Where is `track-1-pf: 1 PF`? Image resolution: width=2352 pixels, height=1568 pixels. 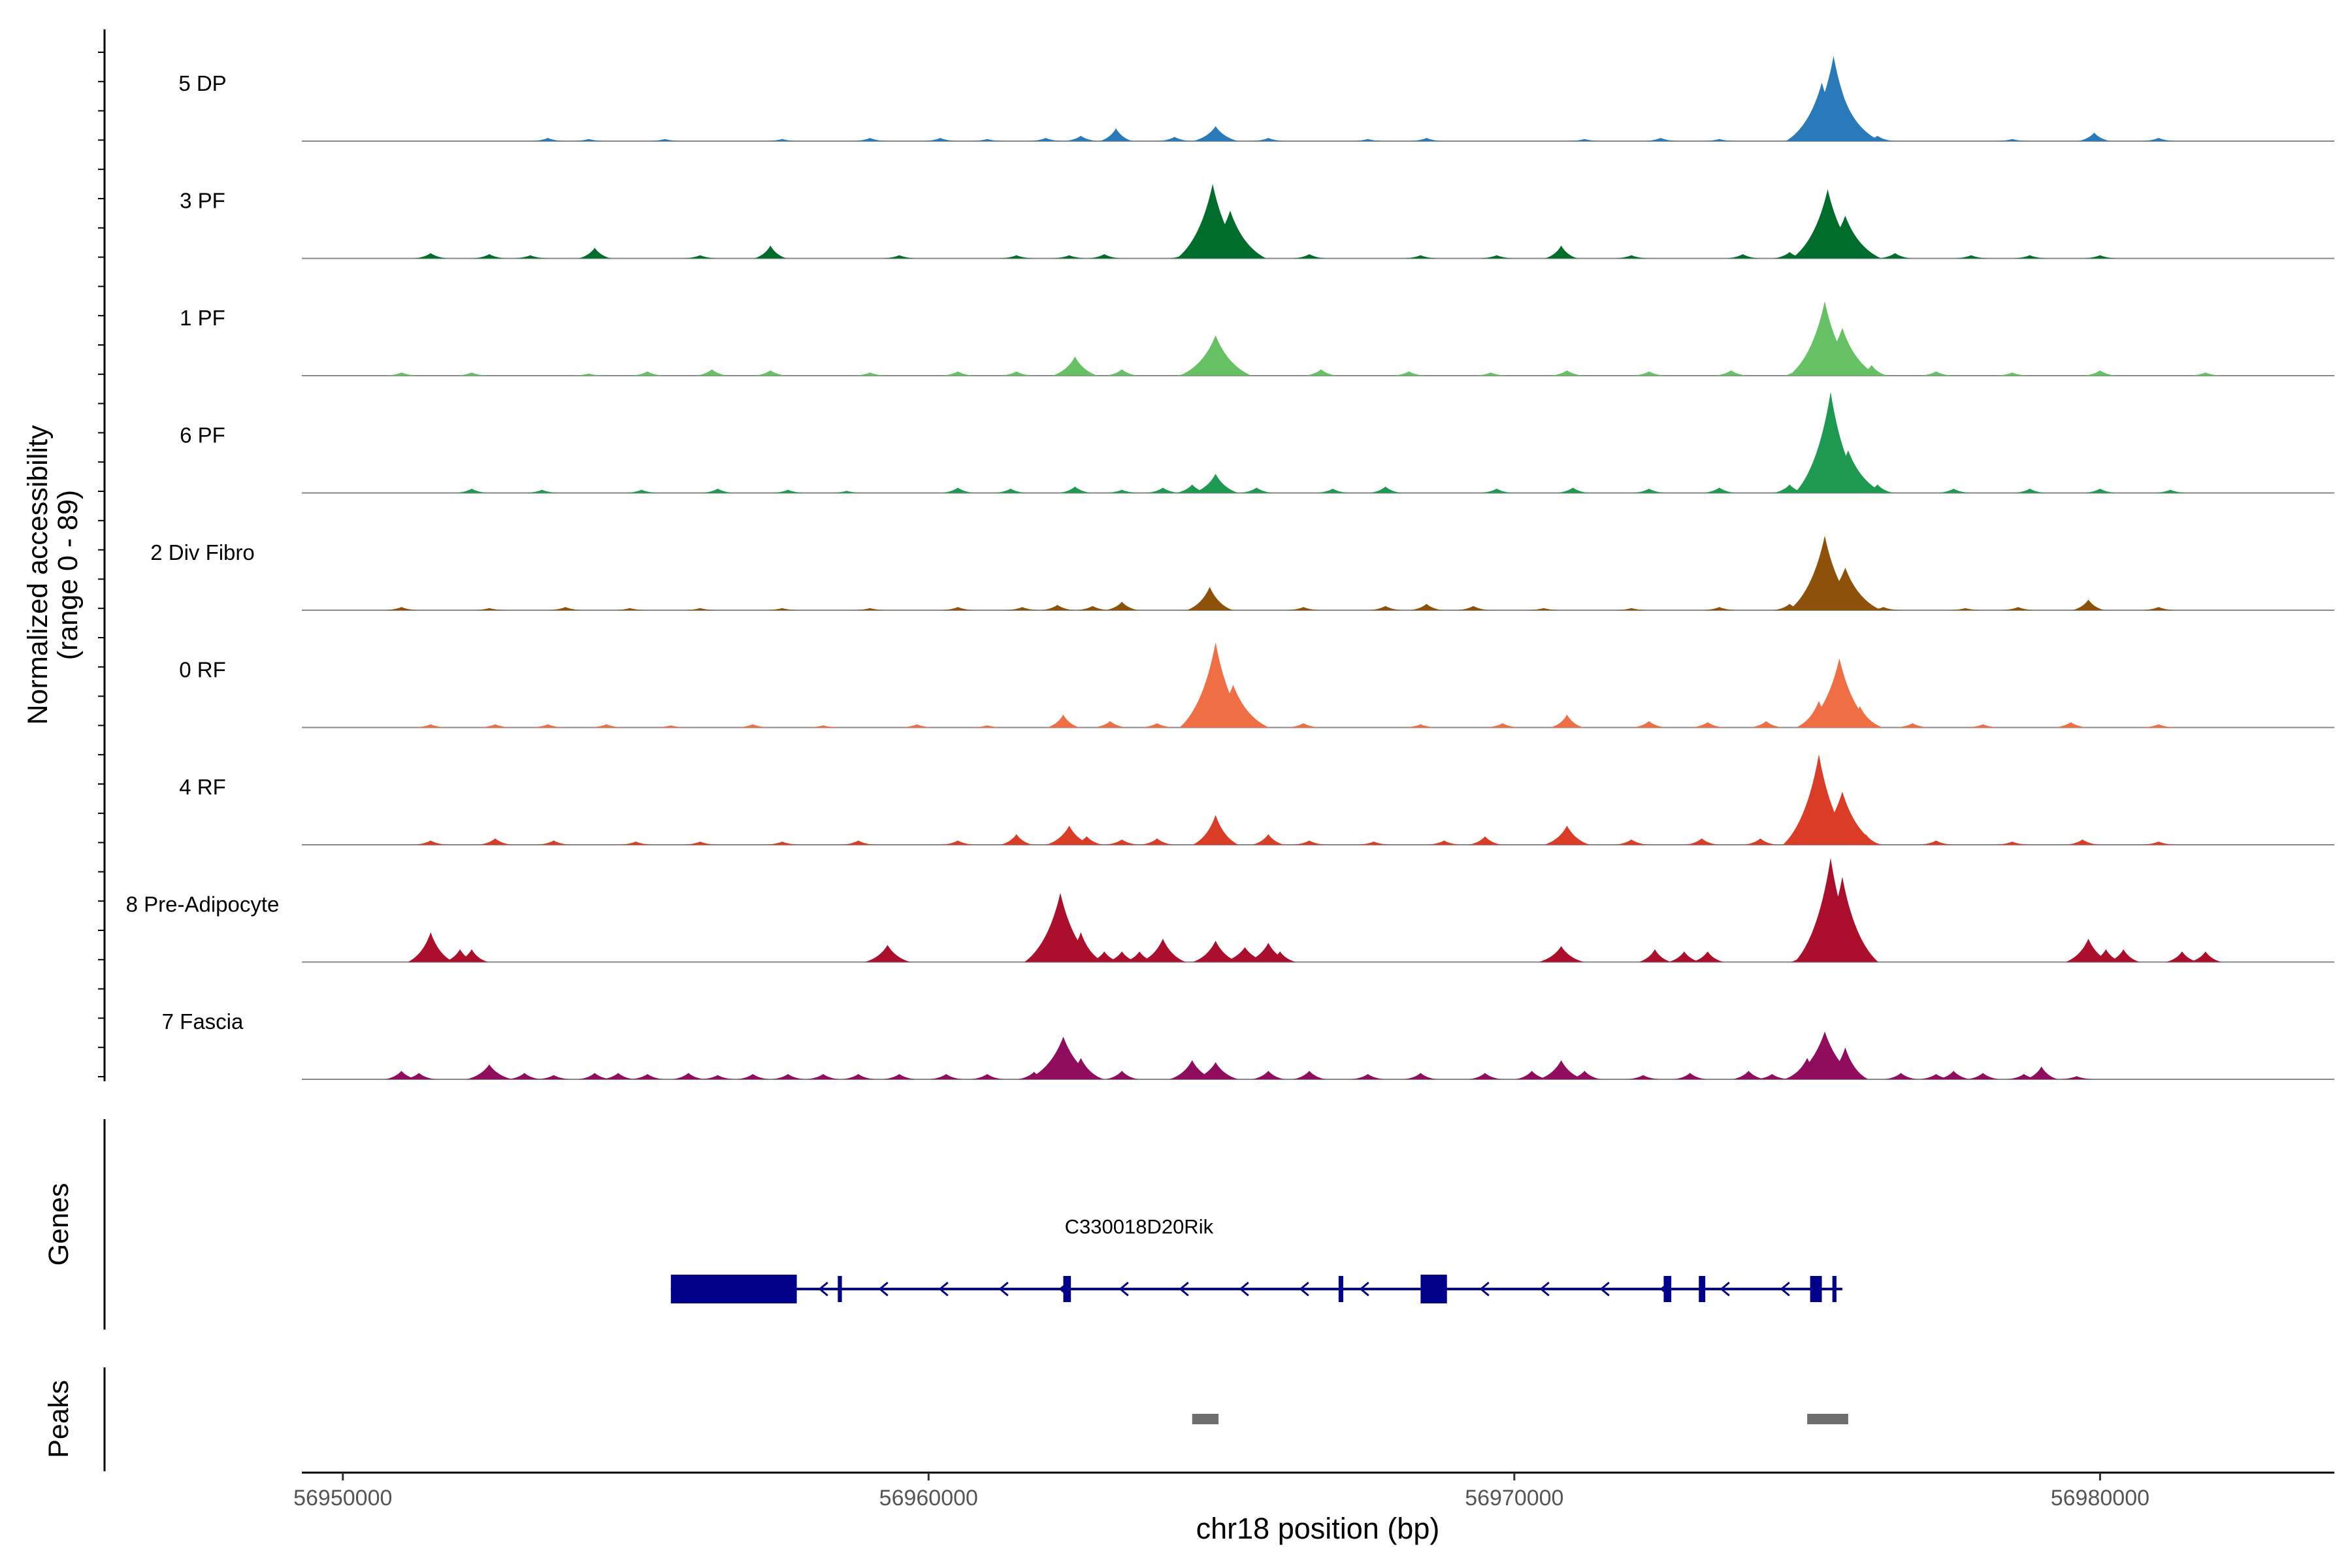 track-1-pf: 1 PF is located at coordinates (1257, 338).